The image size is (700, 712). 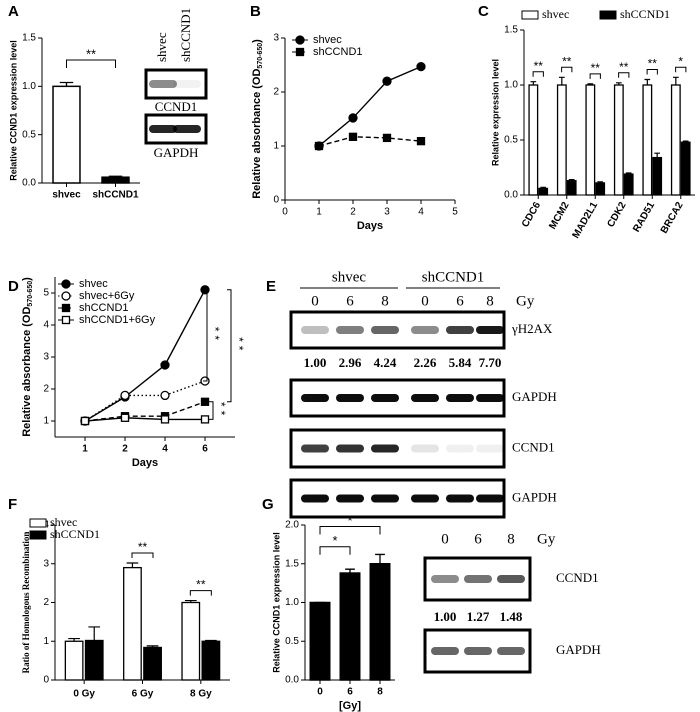 What do you see at coordinates (350, 362) in the screenshot?
I see `quant-label: 2.96` at bounding box center [350, 362].